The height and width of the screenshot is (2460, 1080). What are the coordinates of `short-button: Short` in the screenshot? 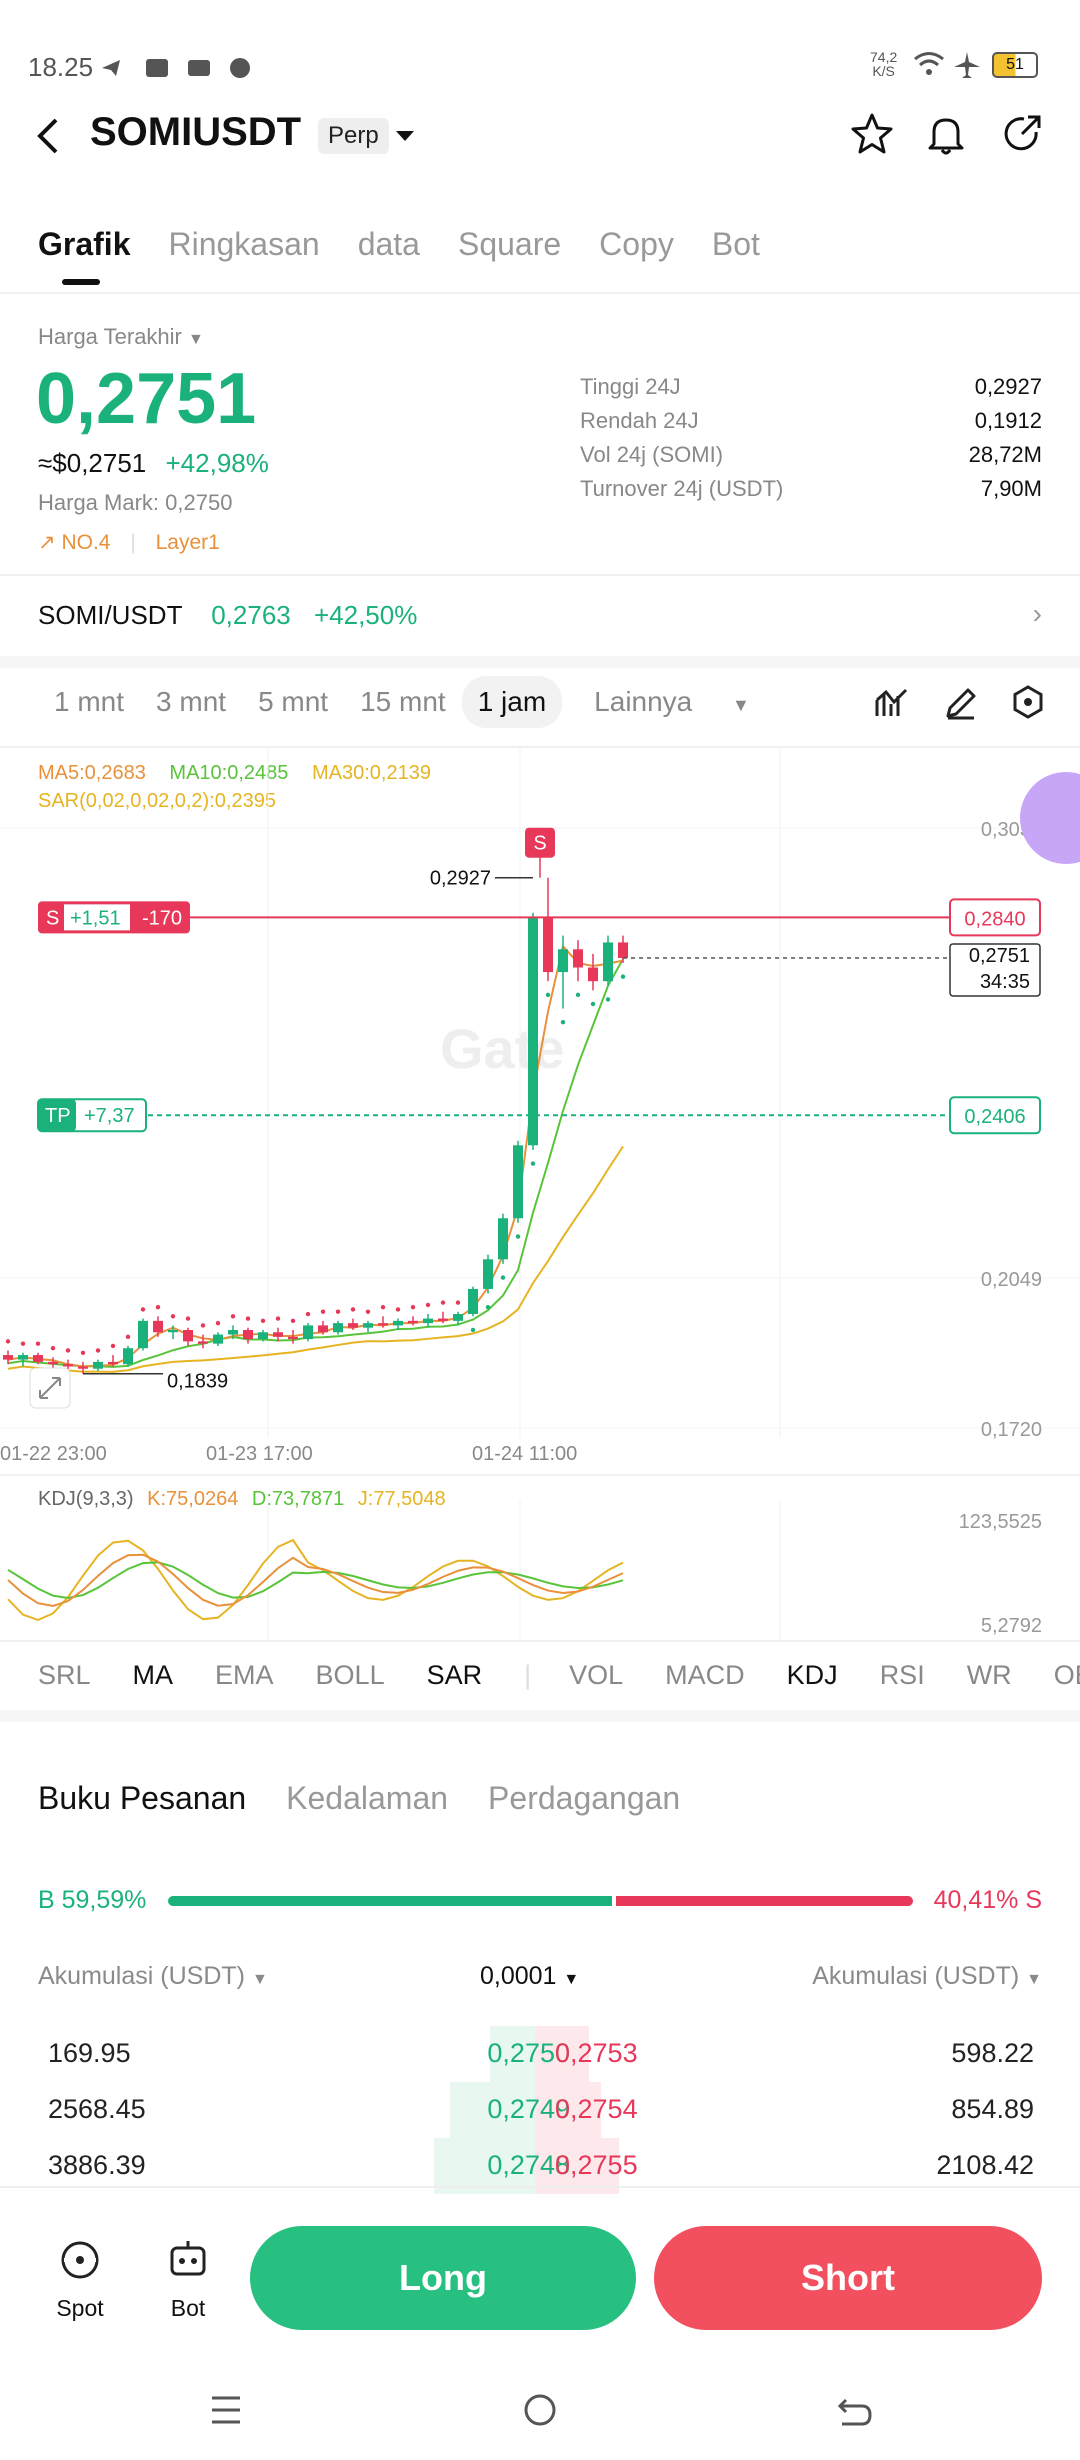 It's located at (848, 2278).